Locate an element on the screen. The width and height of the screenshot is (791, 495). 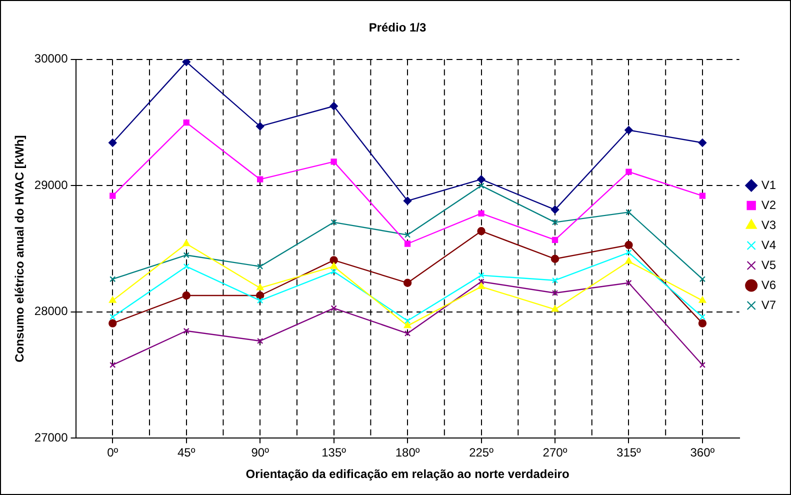
x-tick-label: 360º is located at coordinates (703, 453).